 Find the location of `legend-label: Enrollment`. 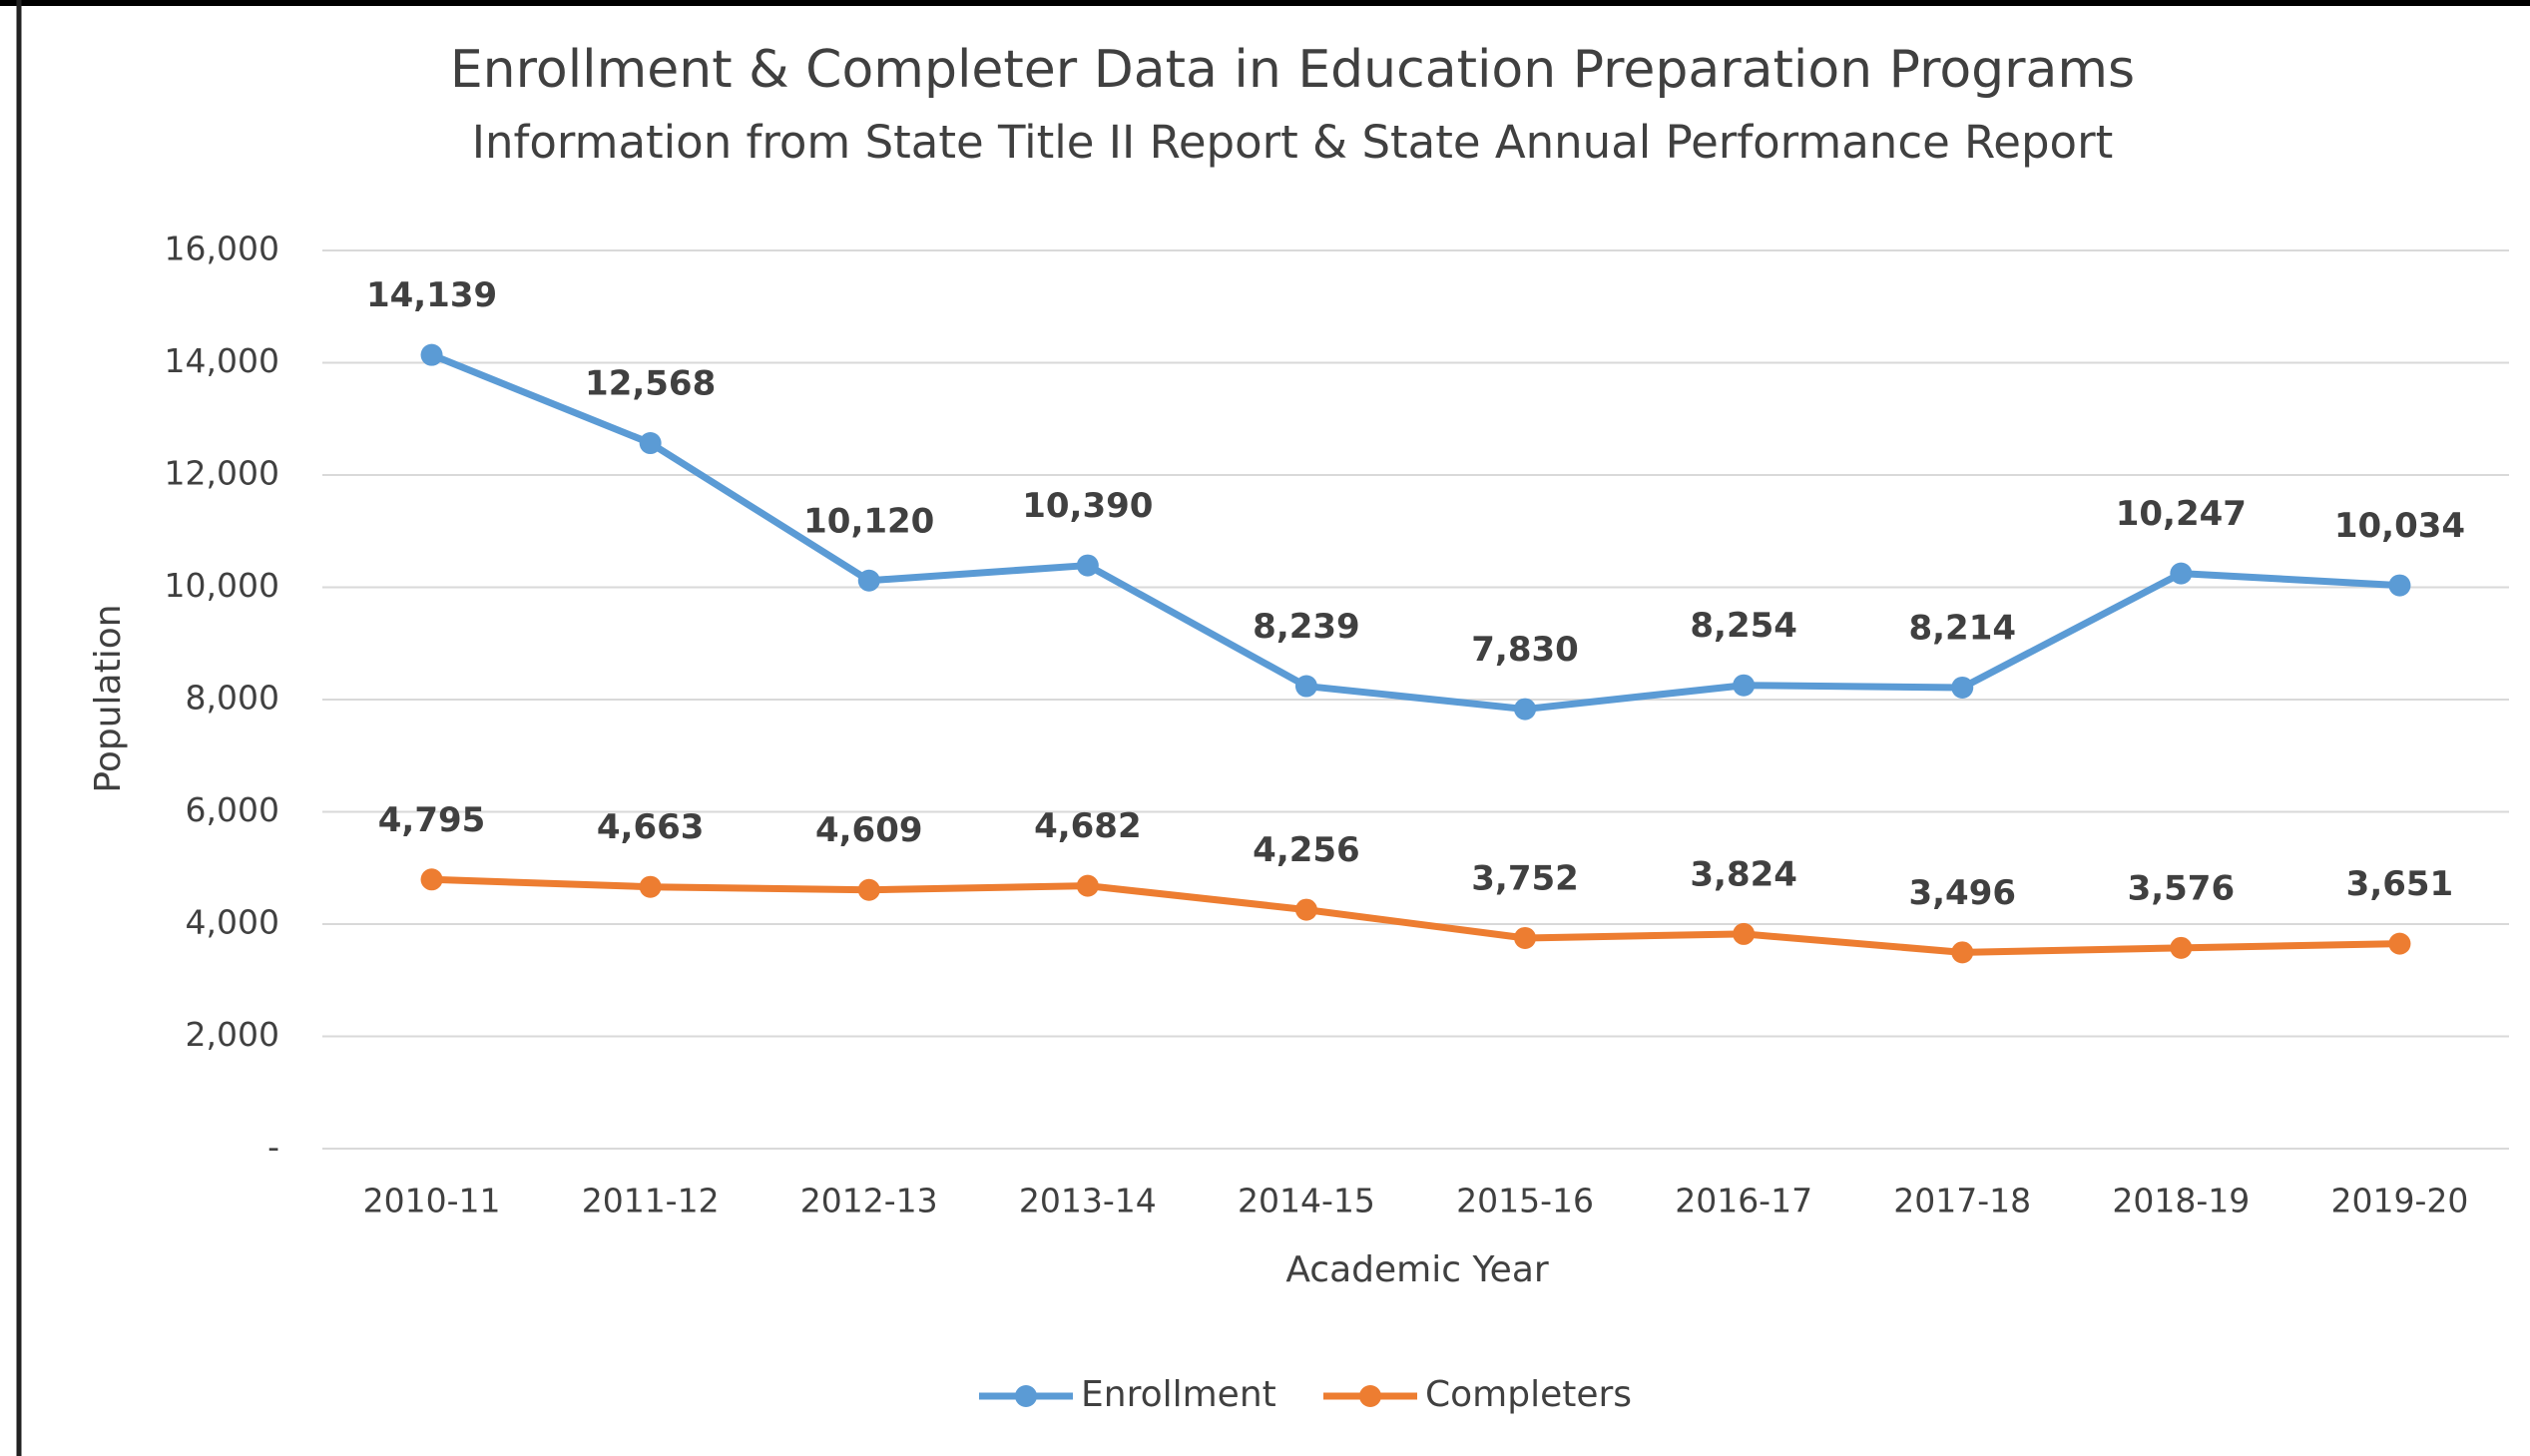

legend-label: Enrollment is located at coordinates (1178, 1394).